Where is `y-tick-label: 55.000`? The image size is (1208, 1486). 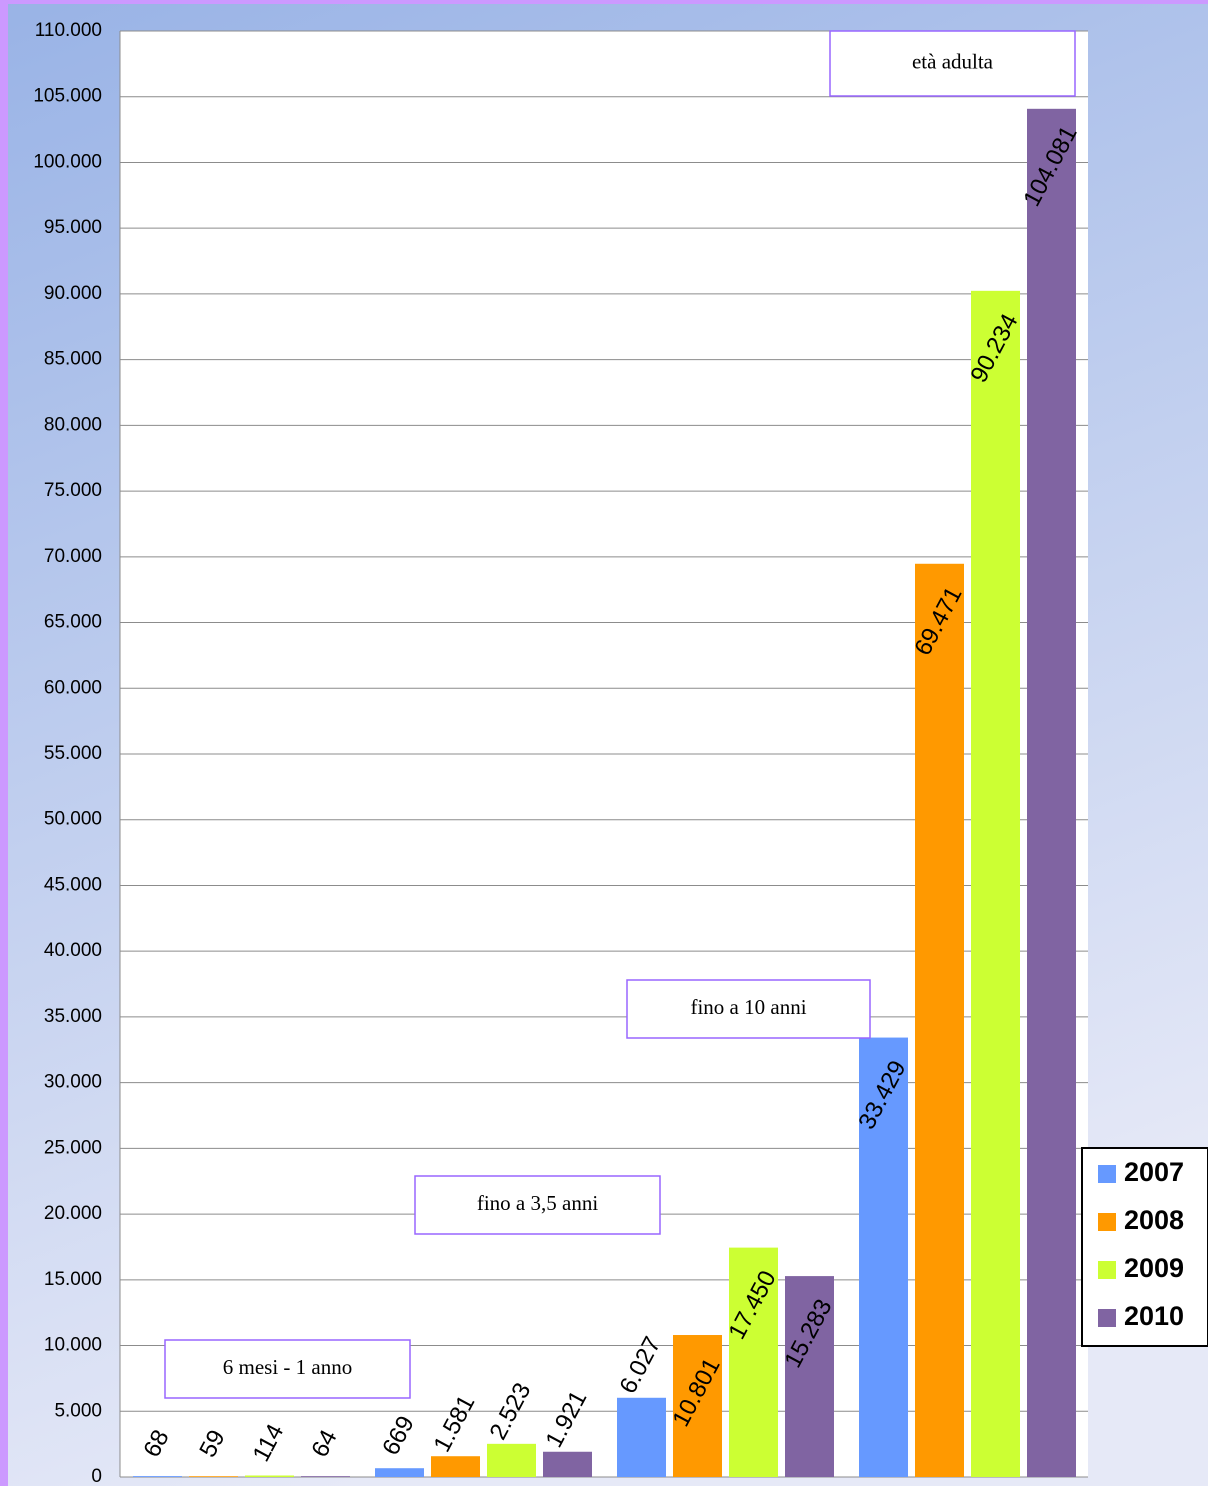 y-tick-label: 55.000 is located at coordinates (73, 753).